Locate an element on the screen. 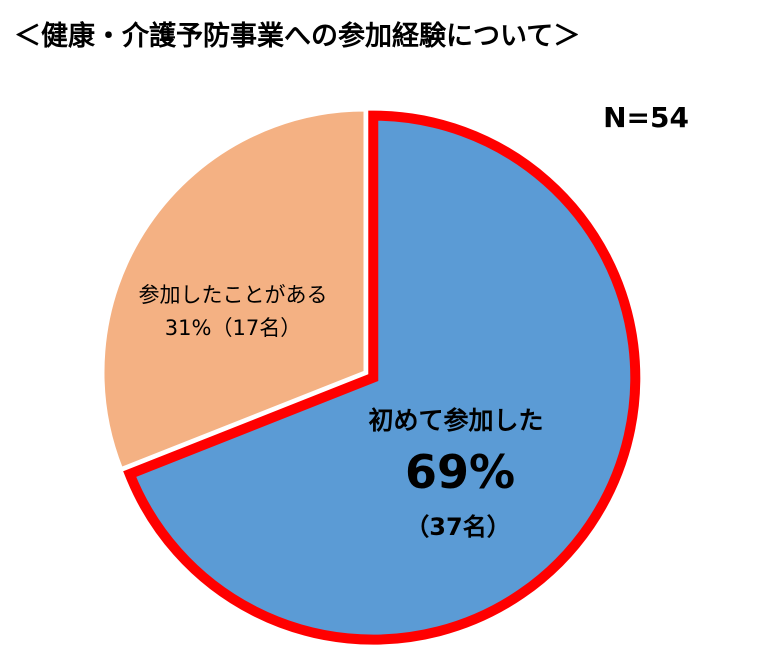 The height and width of the screenshot is (652, 763). sample-size-label: N=54 is located at coordinates (646, 117).